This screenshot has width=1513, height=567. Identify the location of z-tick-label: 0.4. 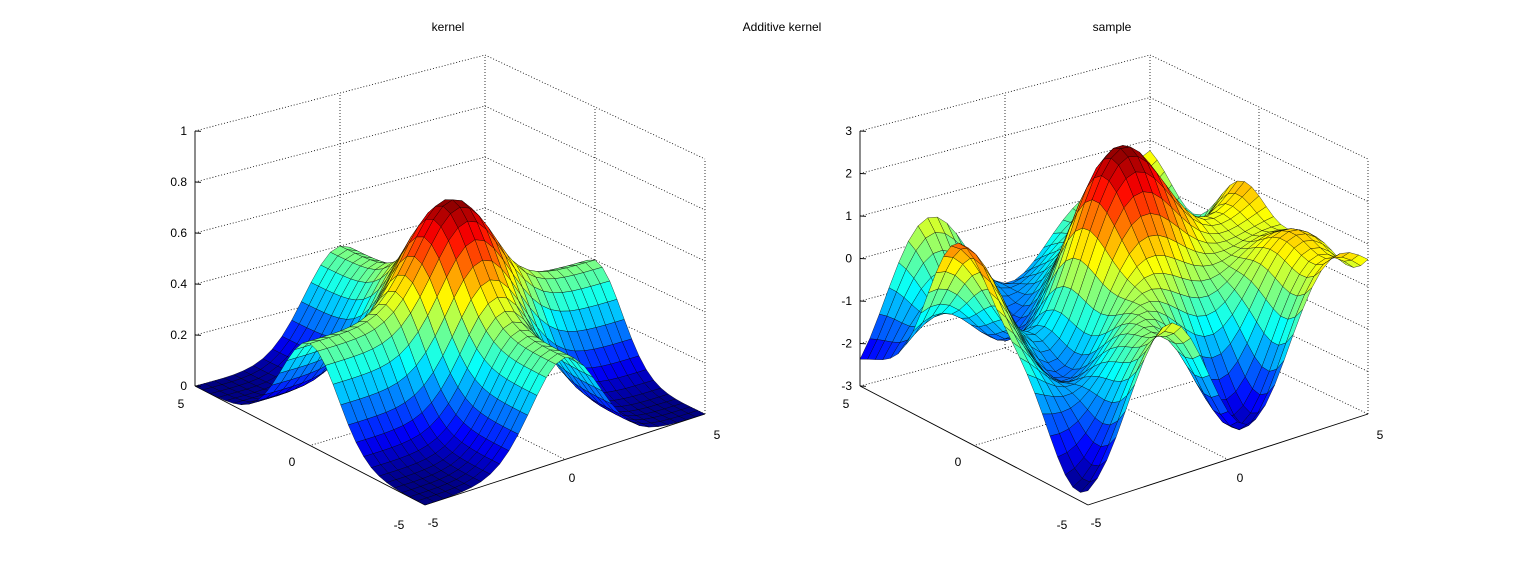
(178, 284).